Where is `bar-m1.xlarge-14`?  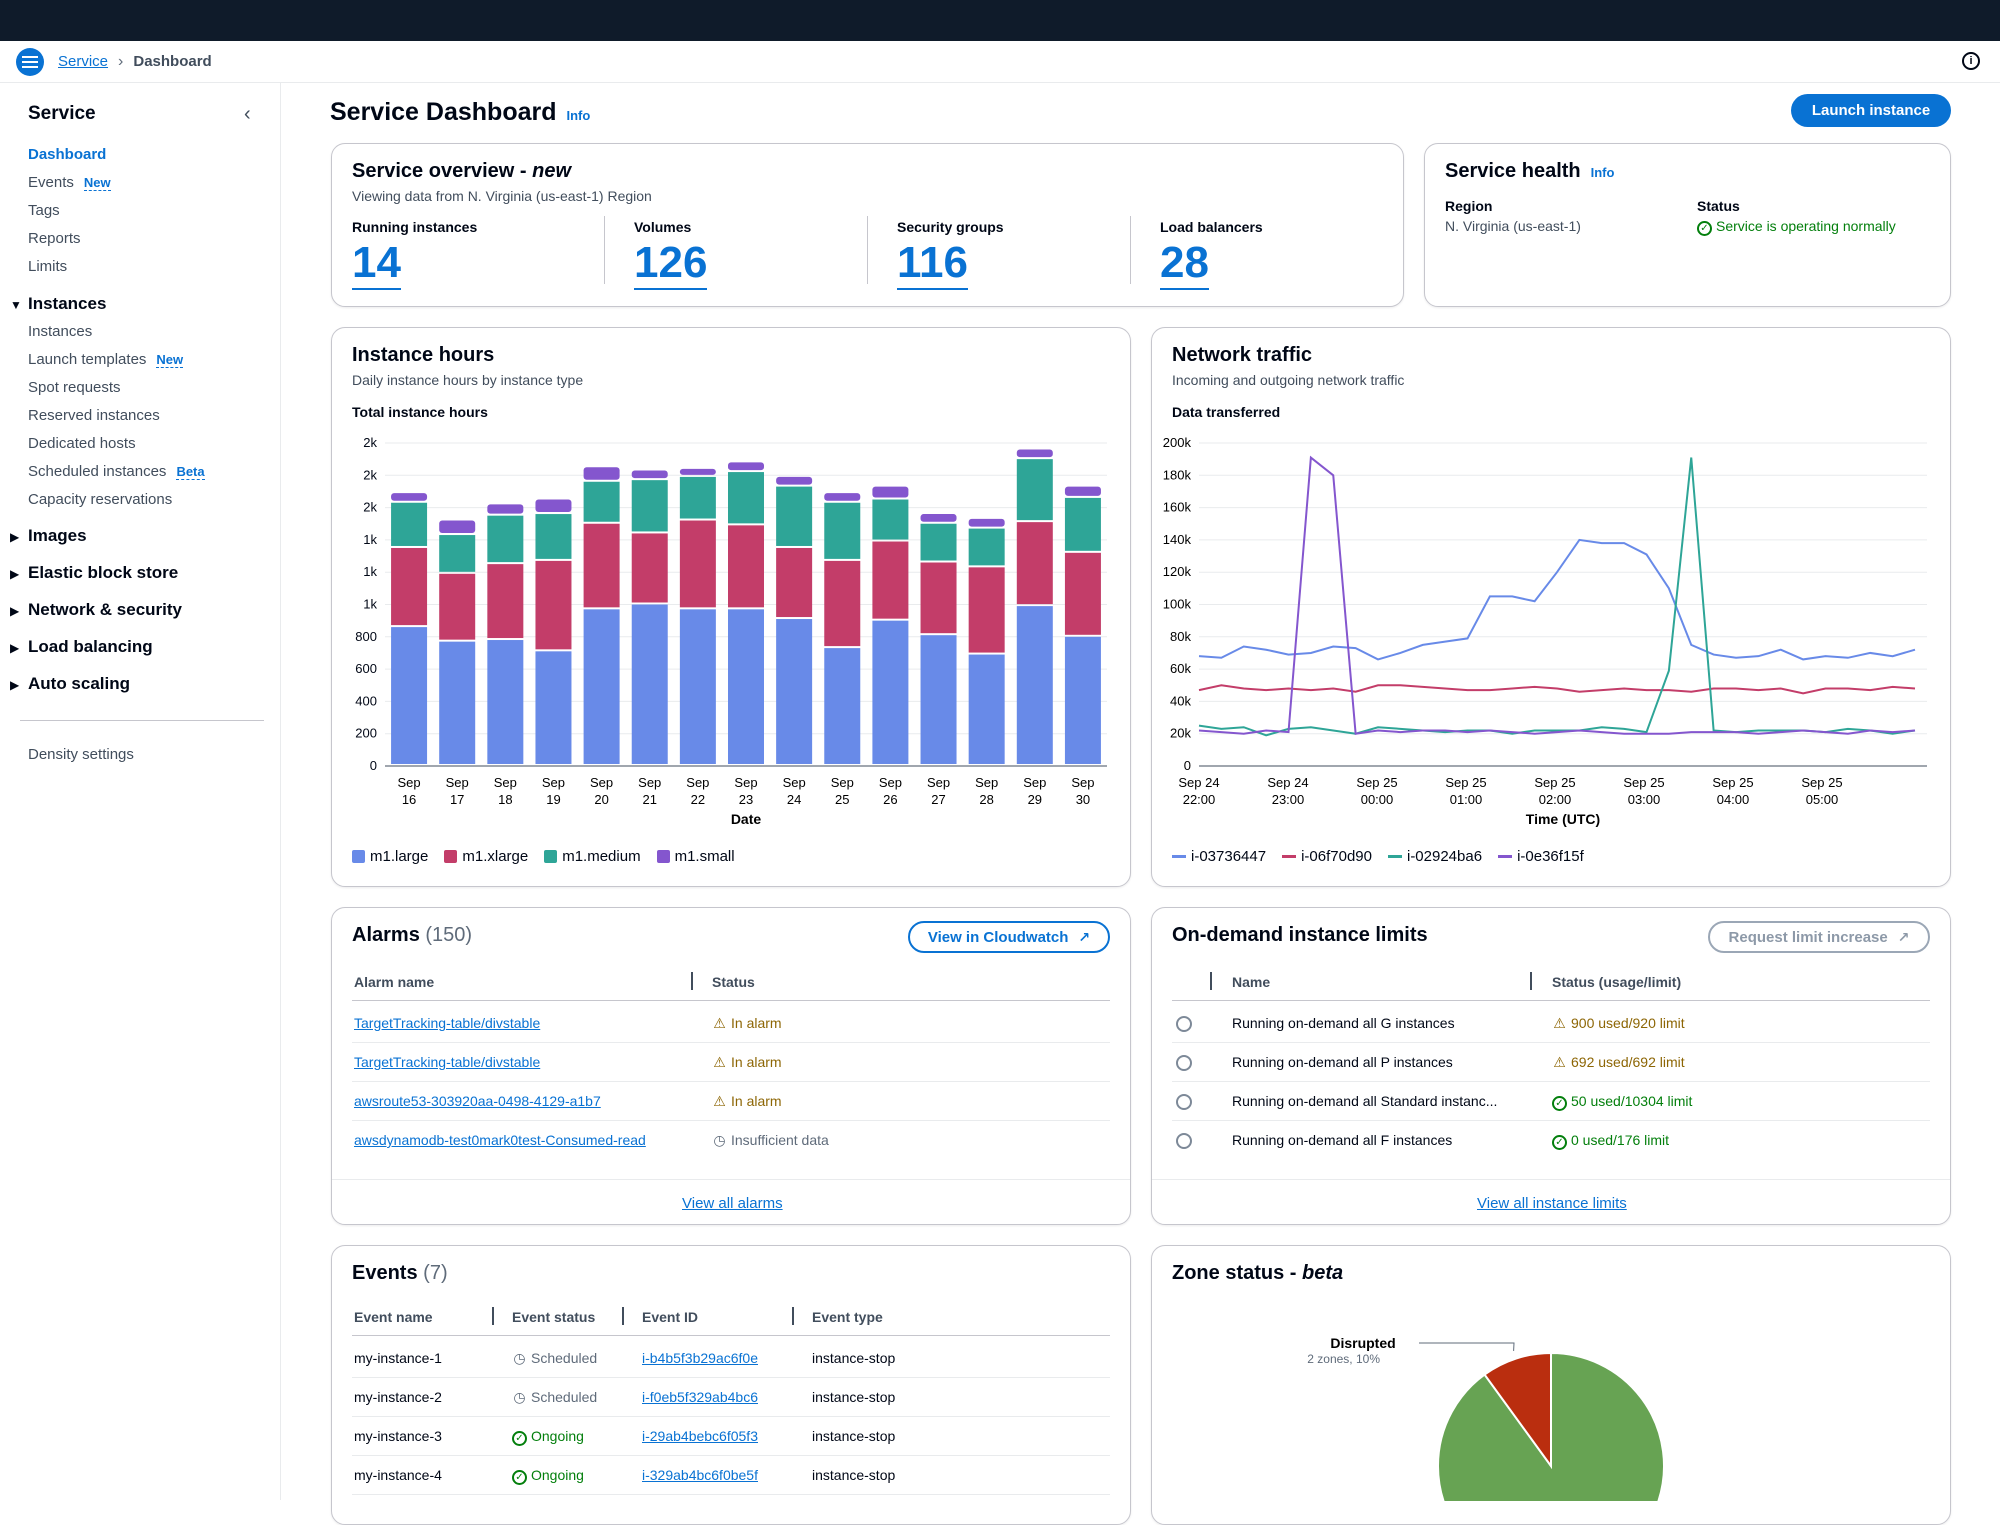
bar-m1.xlarge-14 is located at coordinates (1082, 593).